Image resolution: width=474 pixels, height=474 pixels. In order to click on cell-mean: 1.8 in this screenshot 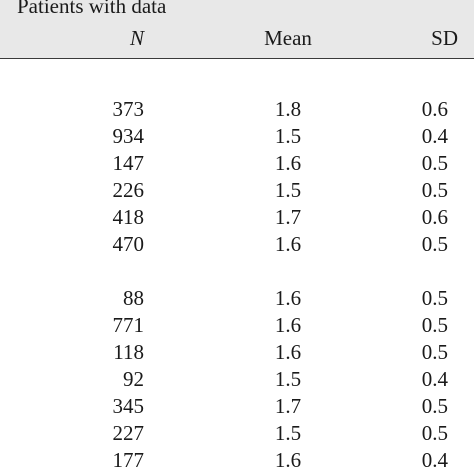, I will do `click(288, 109)`.